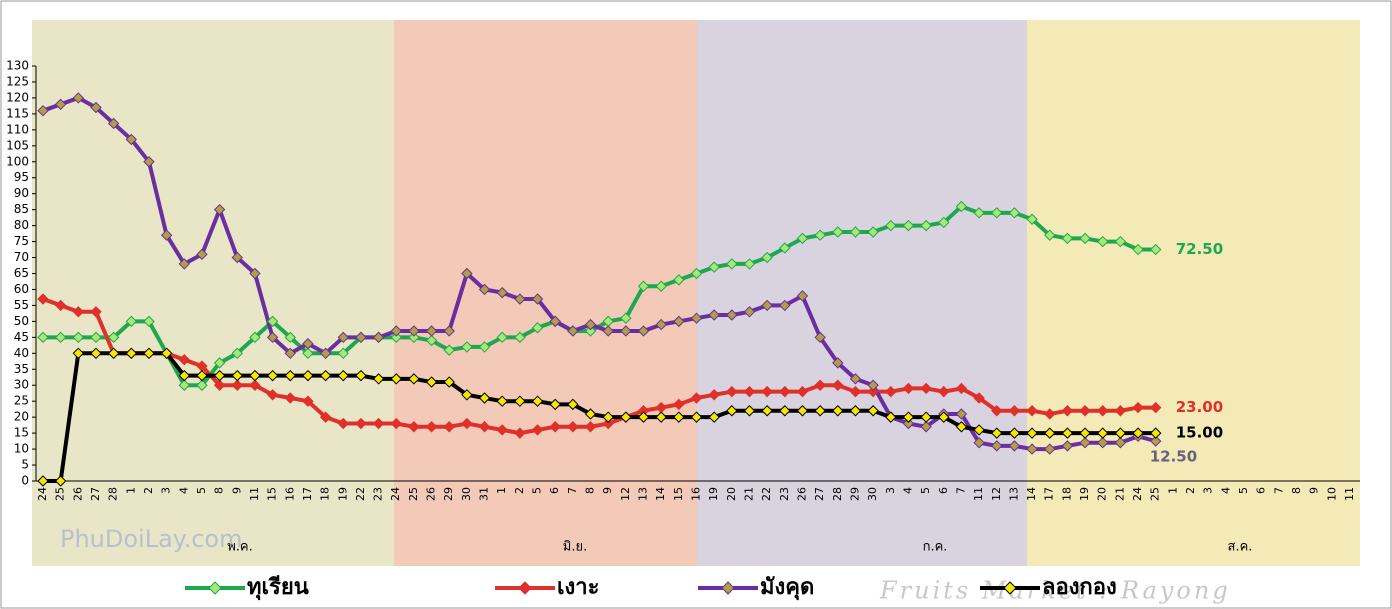 The image size is (1392, 609). Describe the element at coordinates (1119, 494) in the screenshot. I see `x-tick-label: 21` at that location.